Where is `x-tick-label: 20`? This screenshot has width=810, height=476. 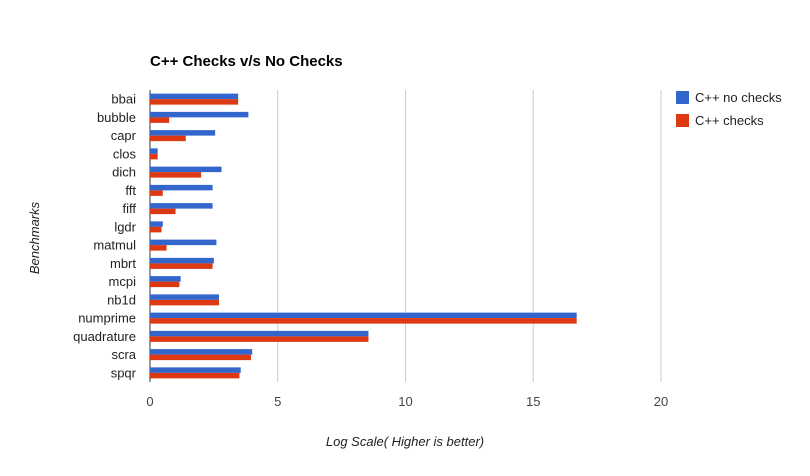 x-tick-label: 20 is located at coordinates (661, 401).